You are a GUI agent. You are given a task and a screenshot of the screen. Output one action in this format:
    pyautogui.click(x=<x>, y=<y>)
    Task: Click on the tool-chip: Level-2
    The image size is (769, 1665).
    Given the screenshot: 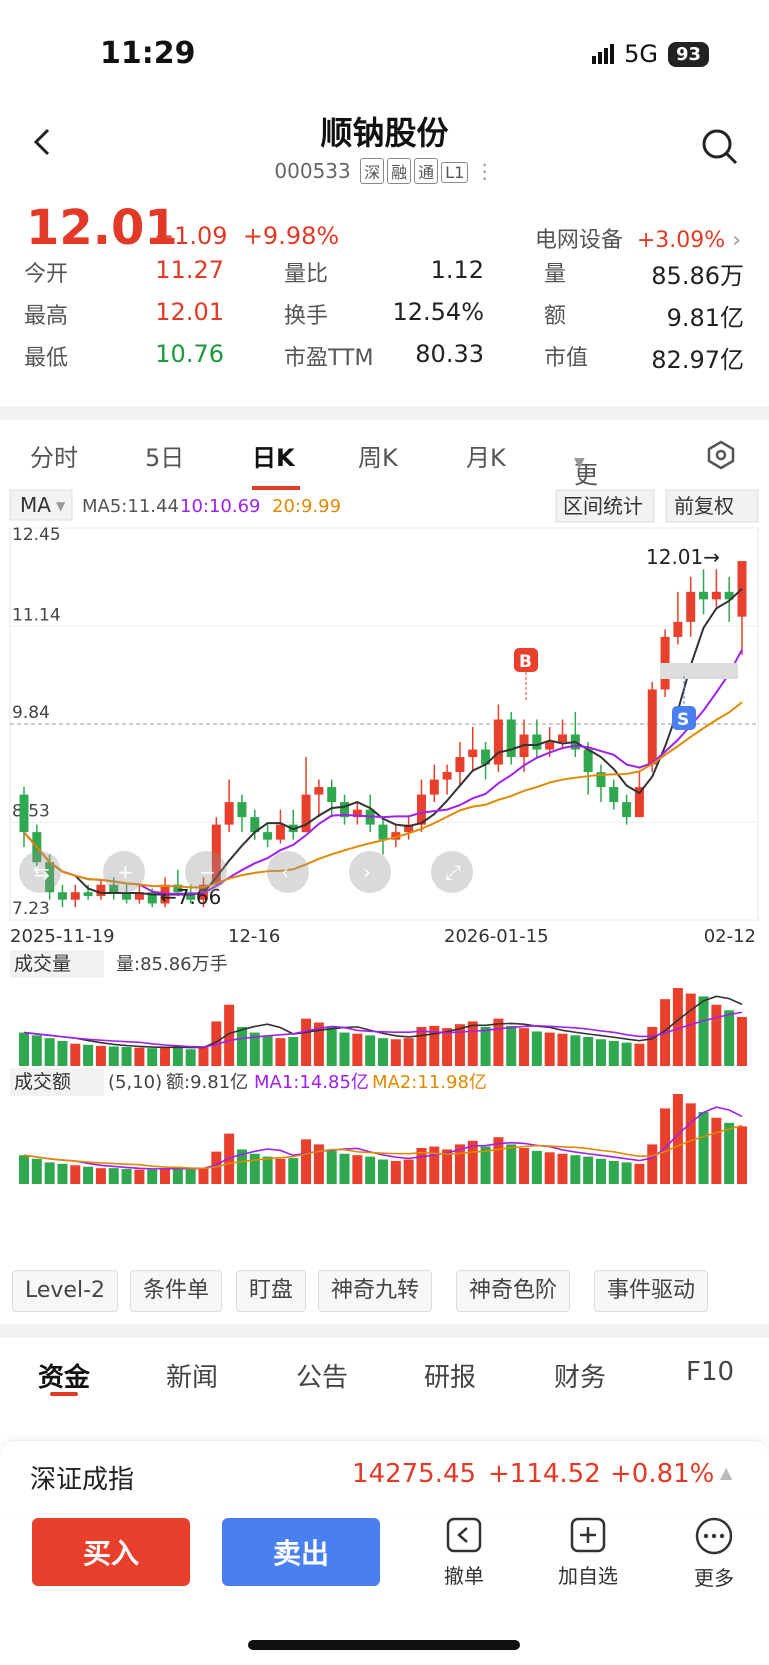 What is the action you would take?
    pyautogui.click(x=65, y=1291)
    